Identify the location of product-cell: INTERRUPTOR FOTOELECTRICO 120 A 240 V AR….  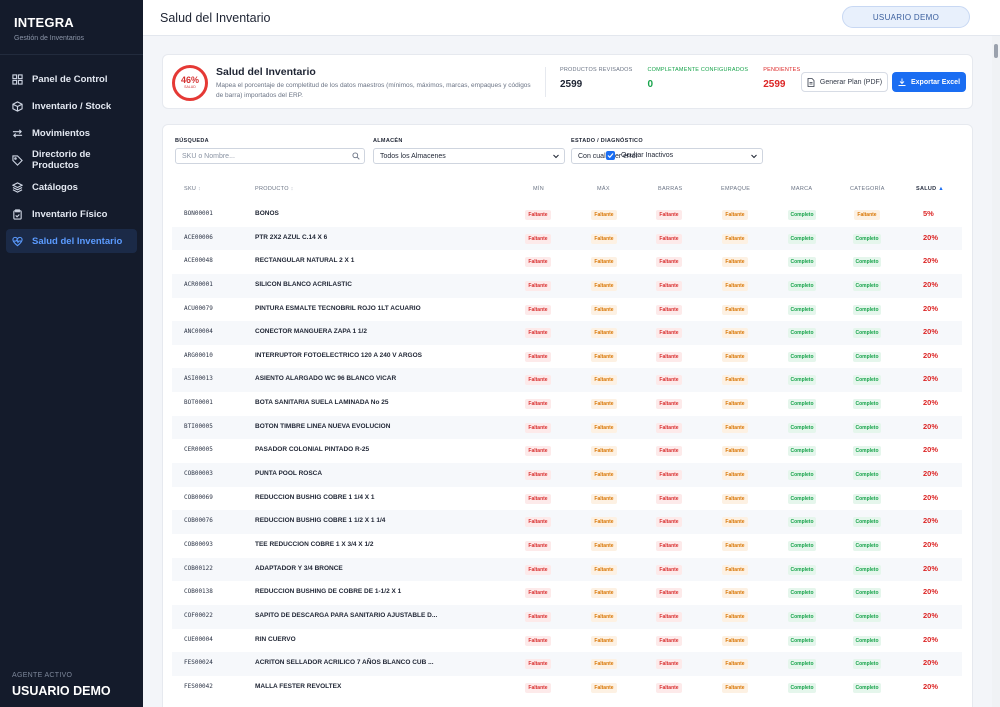
(338, 355).